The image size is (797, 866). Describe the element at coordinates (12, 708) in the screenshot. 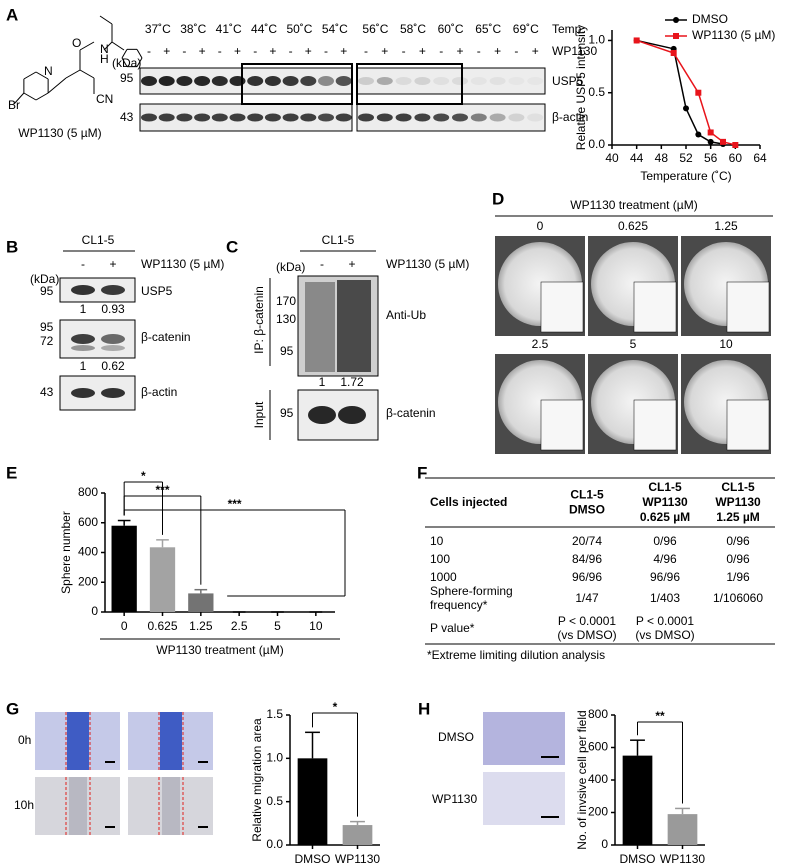

I see `panel-label: G` at that location.